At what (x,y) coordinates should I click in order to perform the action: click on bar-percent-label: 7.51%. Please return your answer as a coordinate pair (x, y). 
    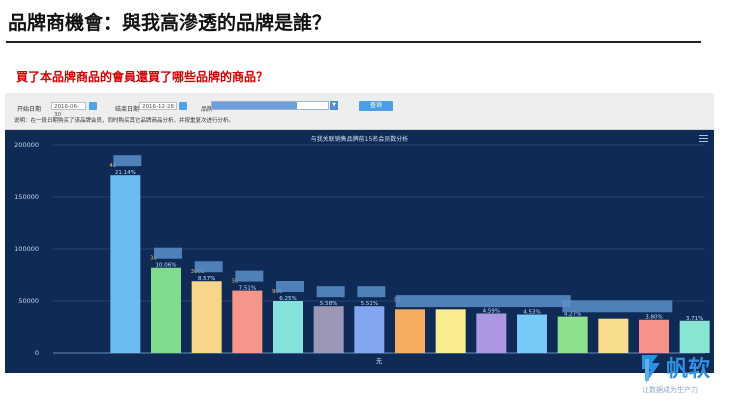
    Looking at the image, I should click on (247, 289).